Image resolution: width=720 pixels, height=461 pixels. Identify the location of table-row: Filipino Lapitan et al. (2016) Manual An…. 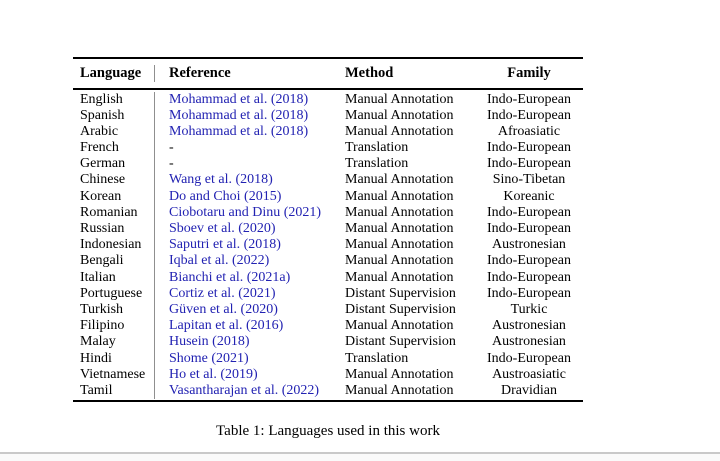
(328, 326).